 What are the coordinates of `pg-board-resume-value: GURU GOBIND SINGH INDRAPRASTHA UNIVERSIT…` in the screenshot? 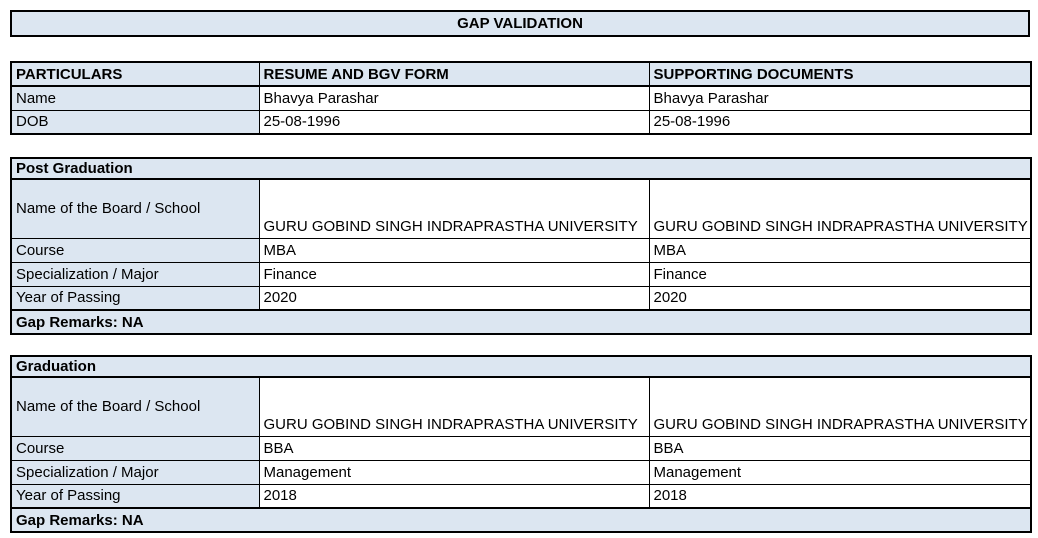 It's located at (454, 208).